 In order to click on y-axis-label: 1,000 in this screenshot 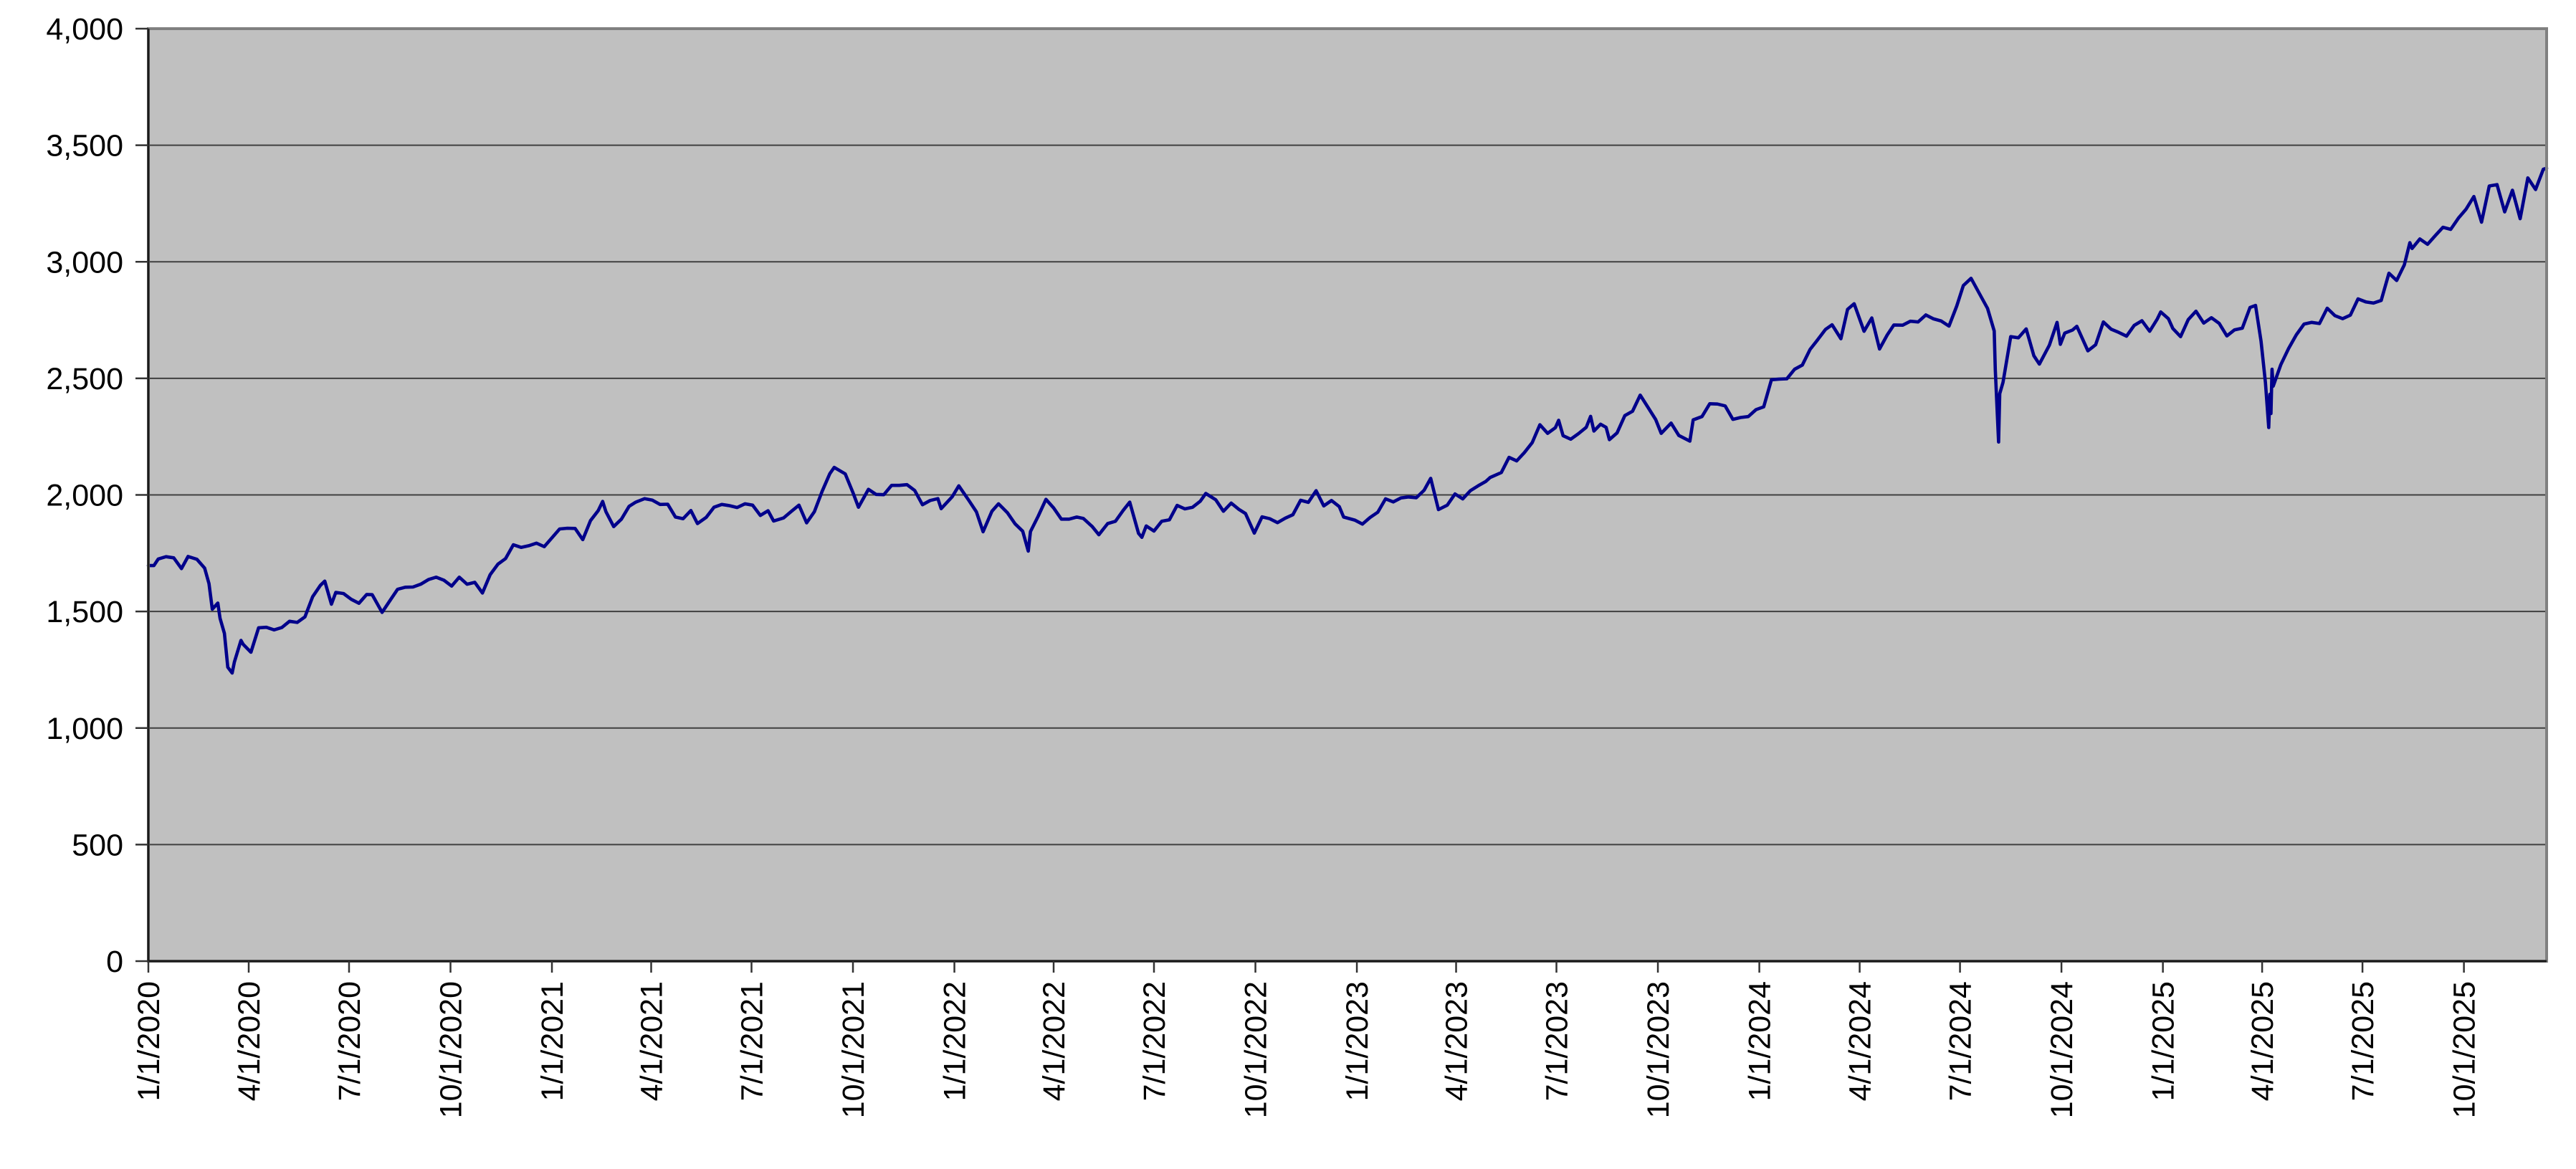, I will do `click(84, 729)`.